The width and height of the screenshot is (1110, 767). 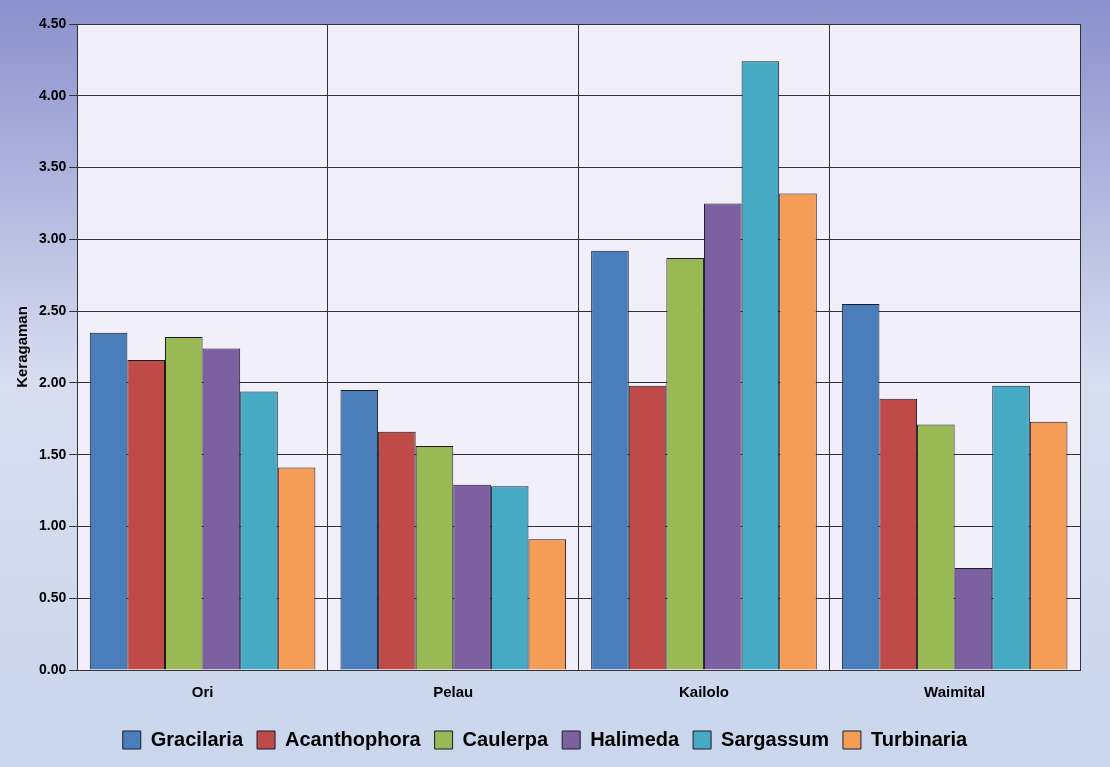 I want to click on y-tick-label: 0.50, so click(x=53, y=597).